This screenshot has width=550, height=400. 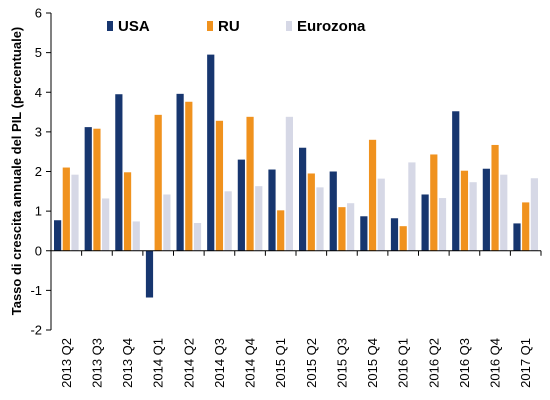 I want to click on bar-usa-2015-q3, so click(x=333, y=211).